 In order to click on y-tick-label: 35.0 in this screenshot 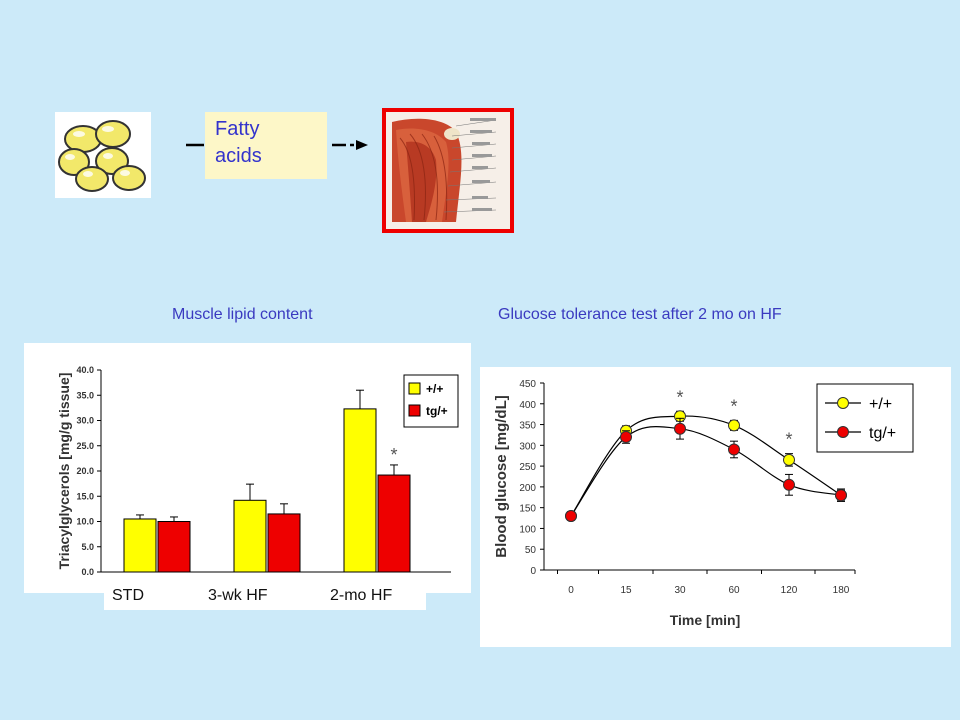, I will do `click(85, 395)`.